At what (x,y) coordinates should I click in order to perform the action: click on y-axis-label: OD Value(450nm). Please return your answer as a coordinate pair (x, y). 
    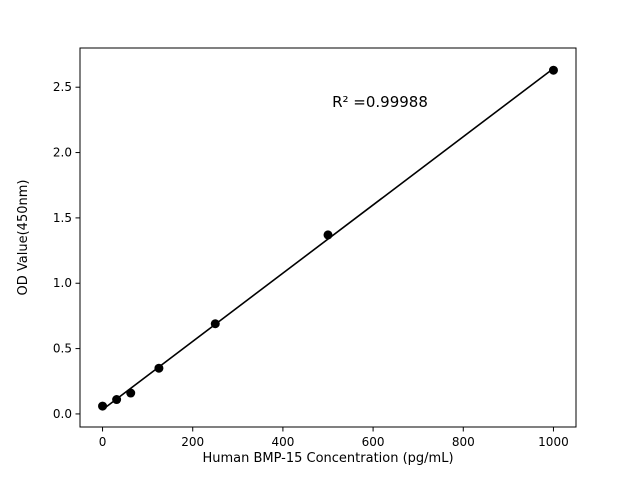
    Looking at the image, I should click on (23, 238).